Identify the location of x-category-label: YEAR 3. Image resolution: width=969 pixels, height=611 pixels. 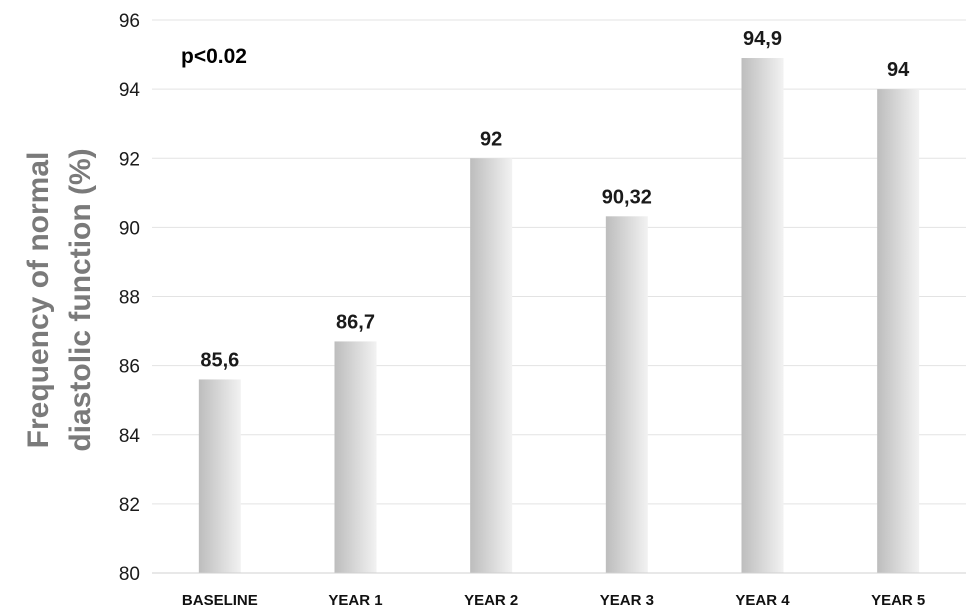
(627, 600).